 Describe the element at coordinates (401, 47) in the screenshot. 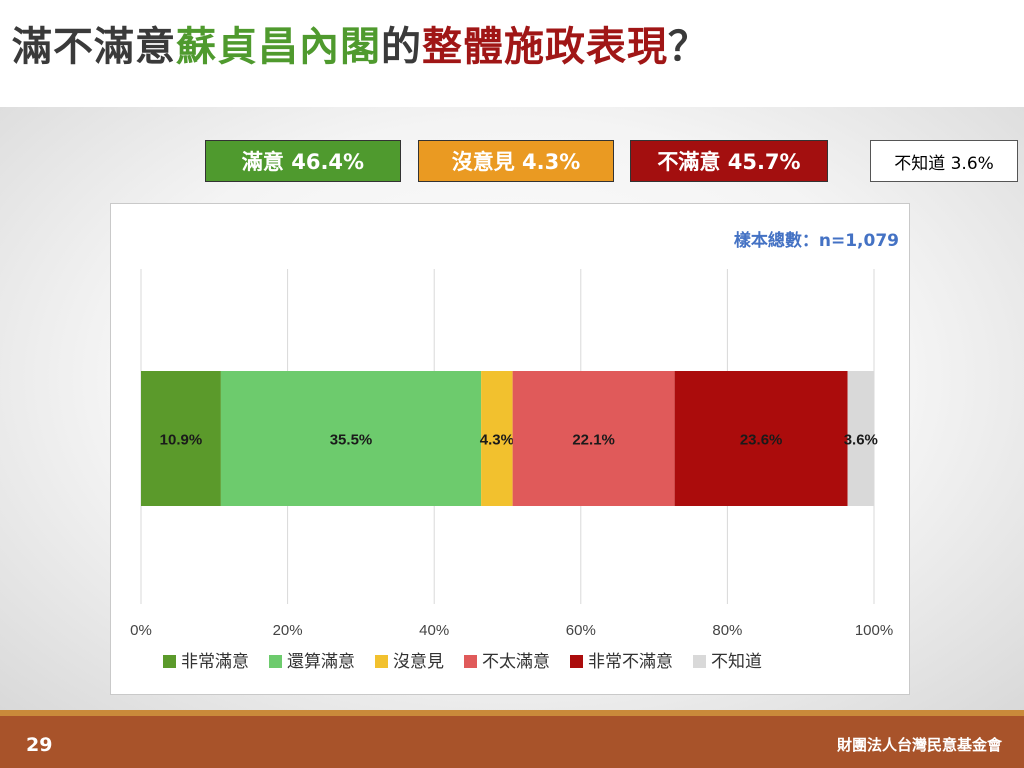

I see `title-part-3: 的` at that location.